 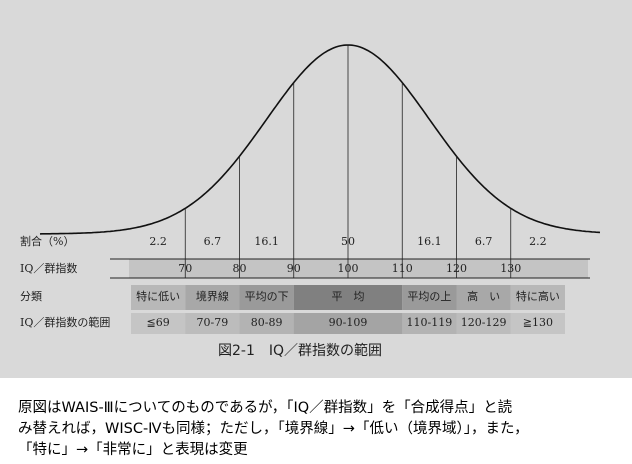 What do you see at coordinates (348, 268) in the screenshot?
I see `x-tick-label: 100` at bounding box center [348, 268].